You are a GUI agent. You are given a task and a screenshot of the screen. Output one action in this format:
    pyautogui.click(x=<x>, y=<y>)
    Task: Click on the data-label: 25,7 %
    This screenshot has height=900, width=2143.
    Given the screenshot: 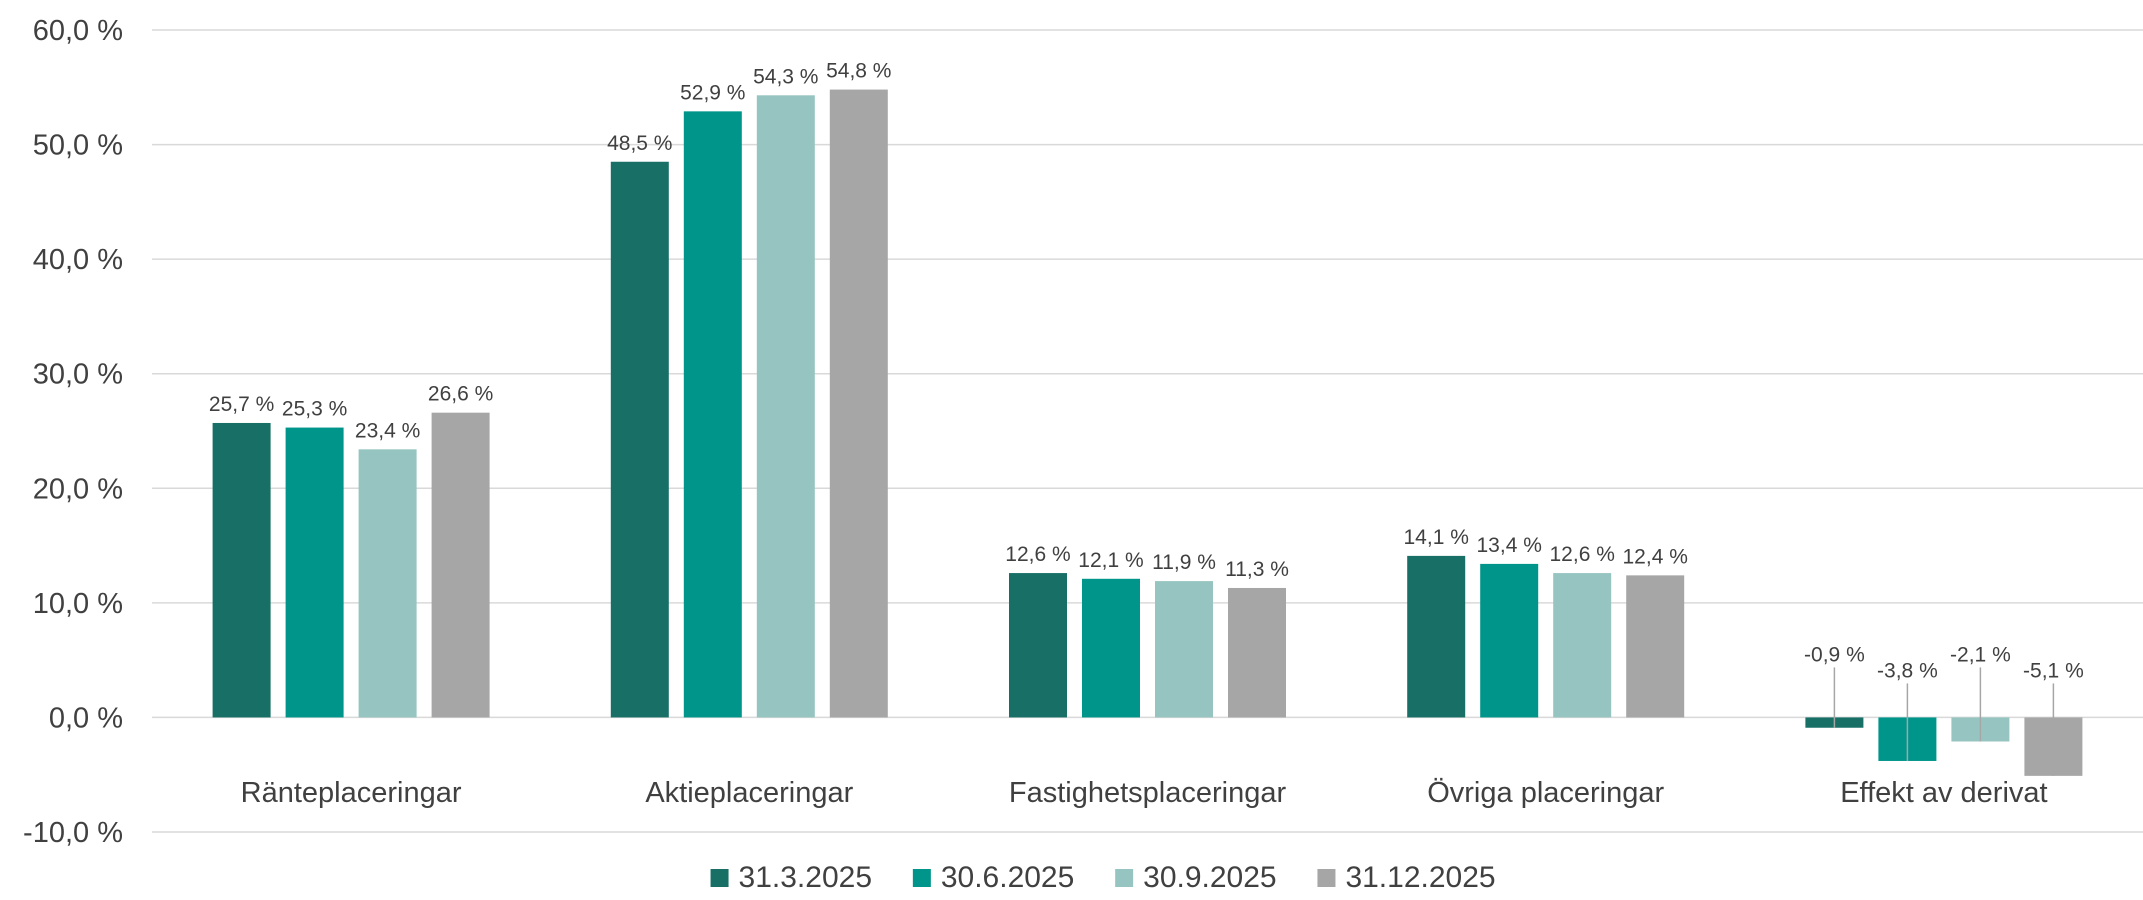 What is the action you would take?
    pyautogui.click(x=241, y=404)
    